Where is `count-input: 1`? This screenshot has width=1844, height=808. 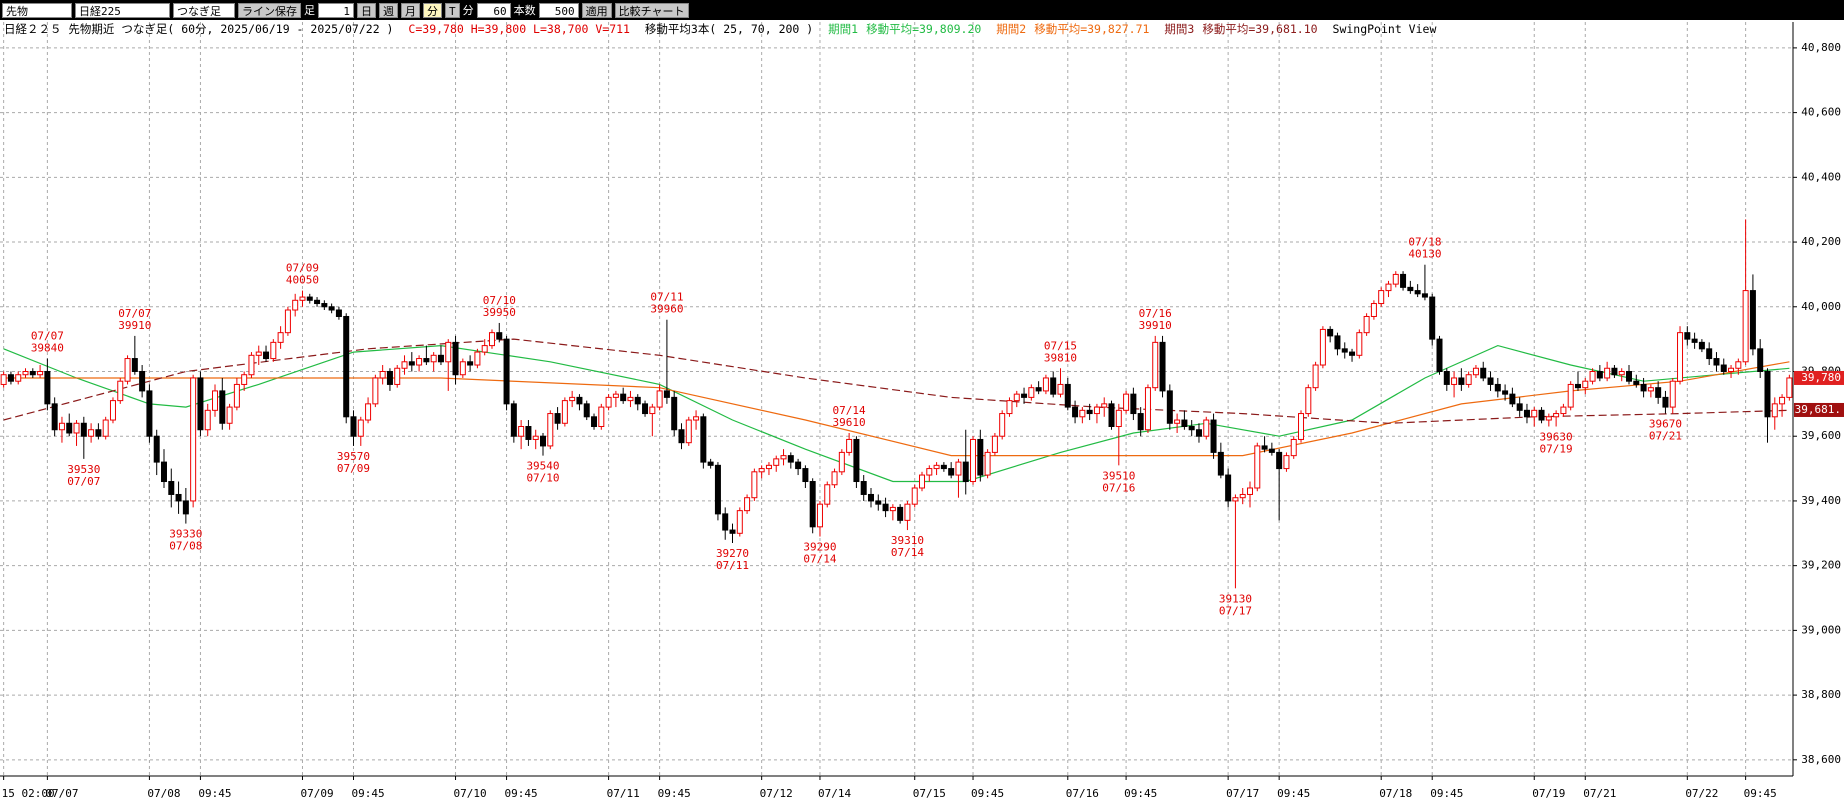 count-input: 1 is located at coordinates (336, 10).